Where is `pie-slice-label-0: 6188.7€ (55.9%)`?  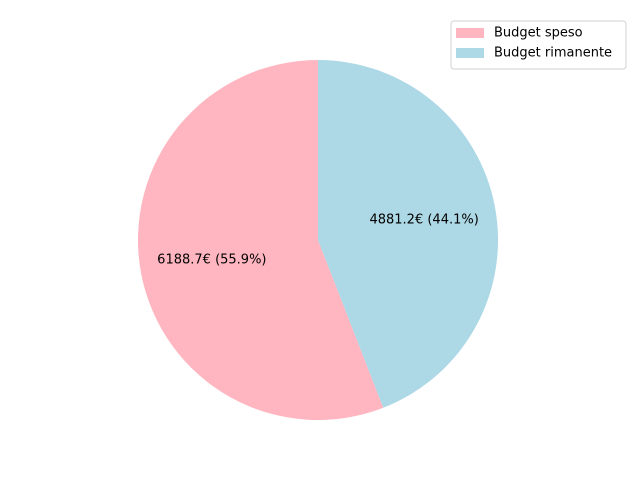
pie-slice-label-0: 6188.7€ (55.9%) is located at coordinates (211, 259).